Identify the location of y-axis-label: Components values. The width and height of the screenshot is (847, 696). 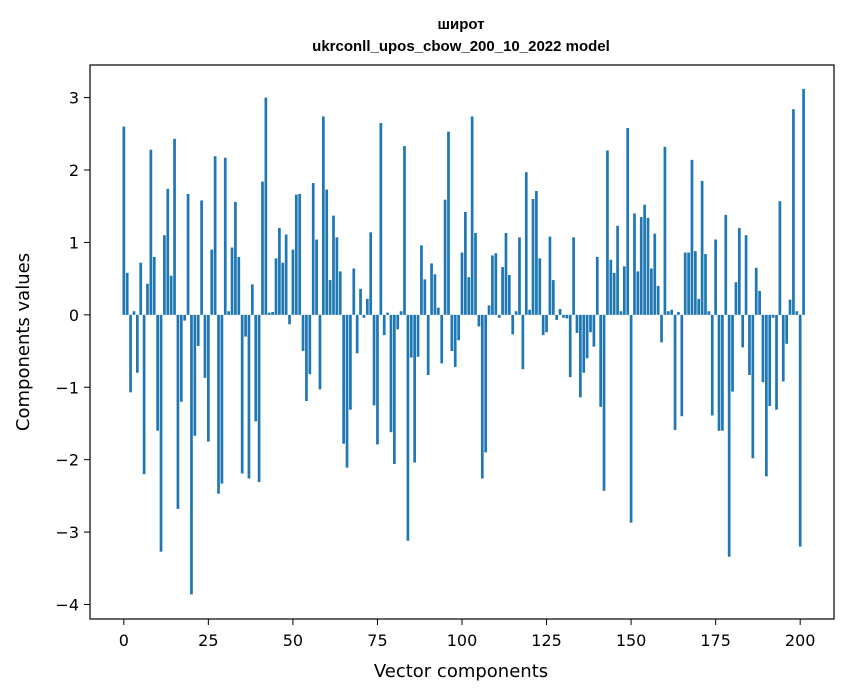
(23, 342).